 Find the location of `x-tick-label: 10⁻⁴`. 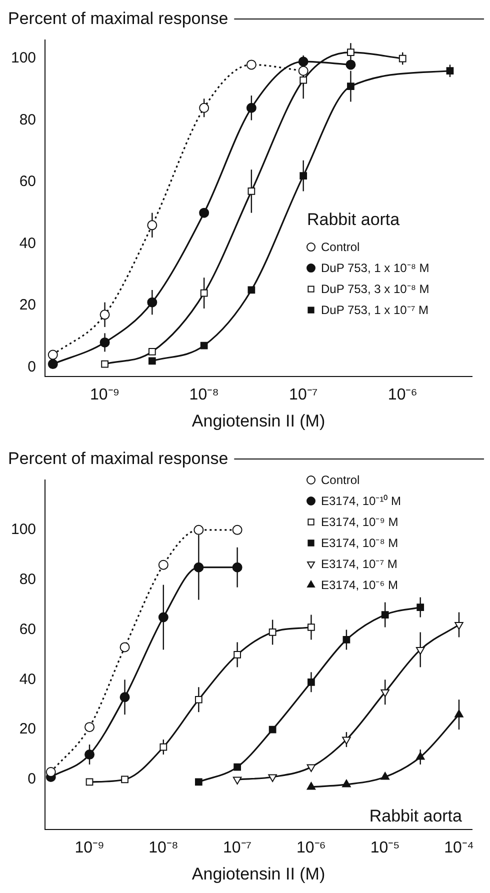

x-tick-label: 10⁻⁴ is located at coordinates (459, 847).